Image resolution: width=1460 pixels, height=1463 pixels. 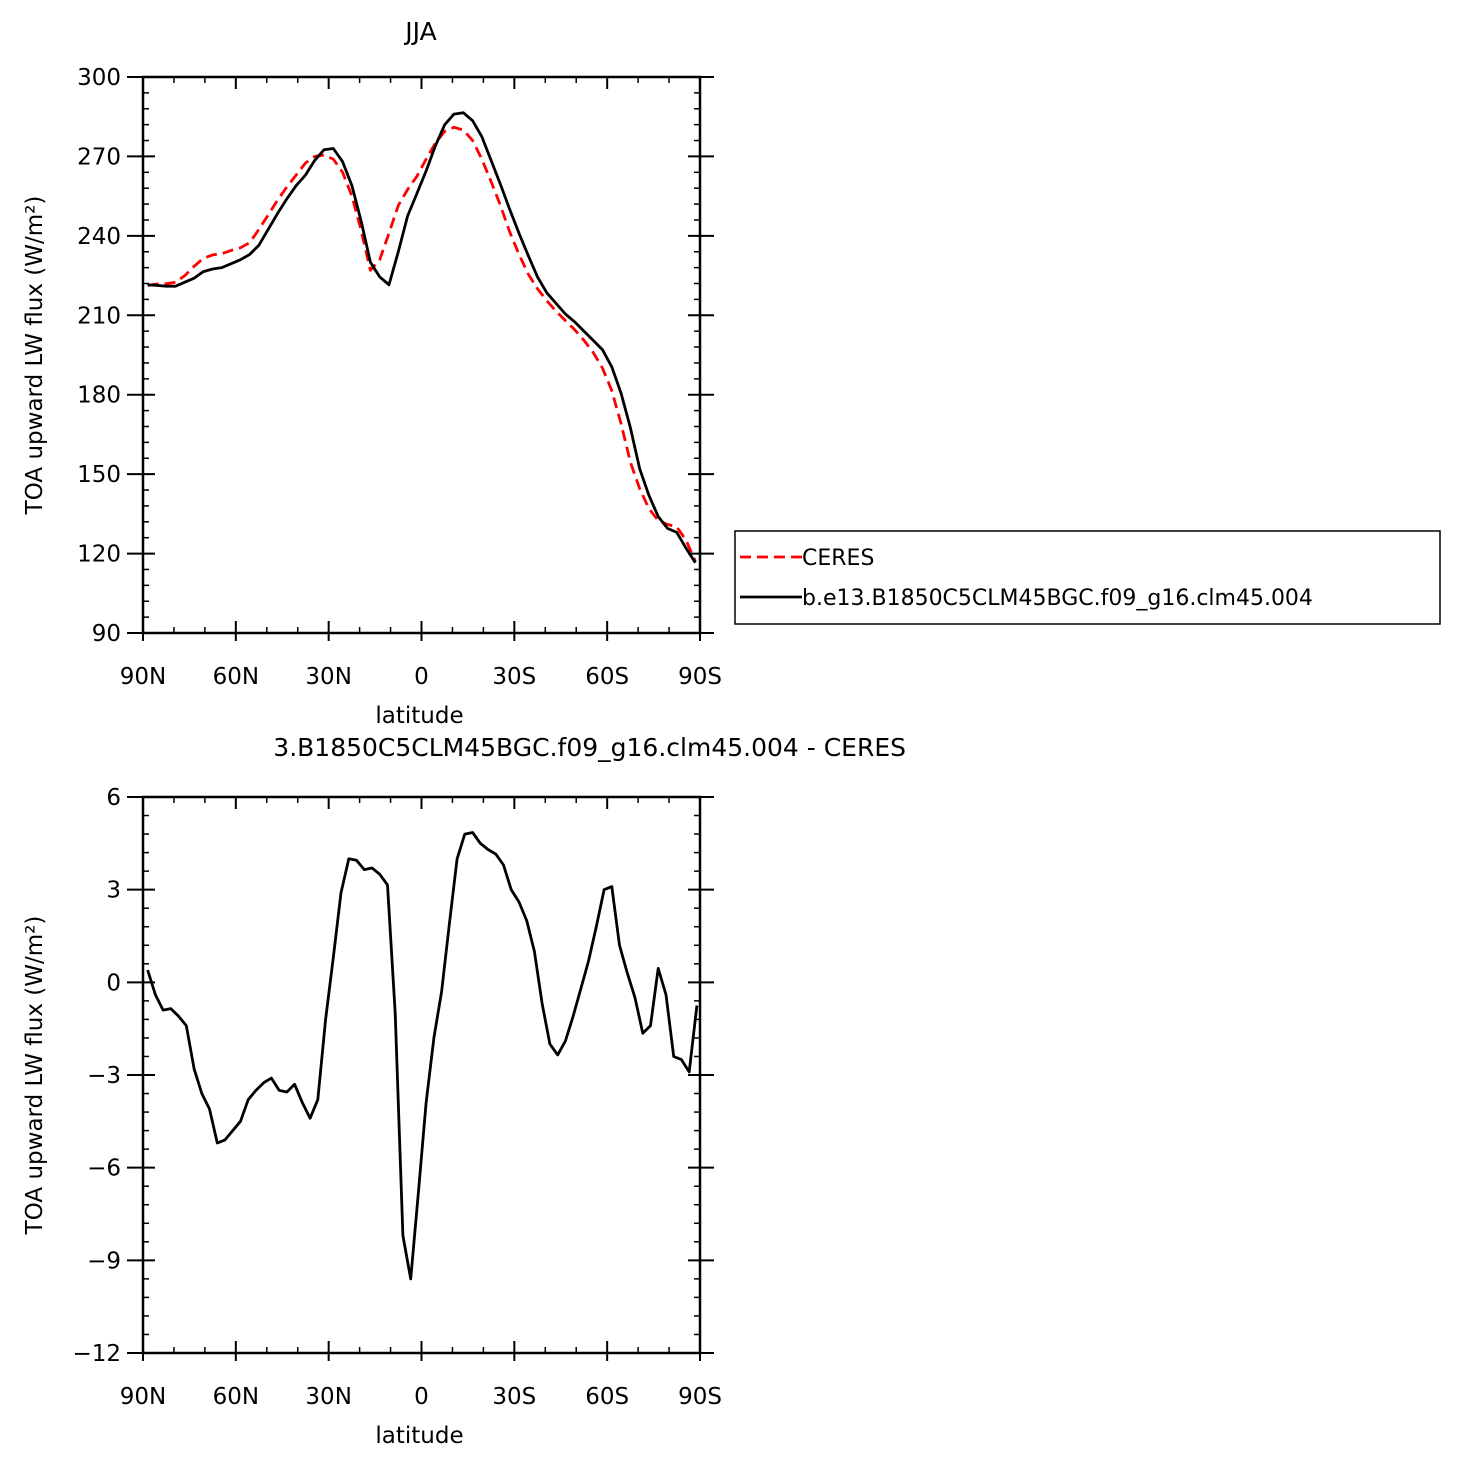 What do you see at coordinates (99, 78) in the screenshot?
I see `y-tick-label: 300` at bounding box center [99, 78].